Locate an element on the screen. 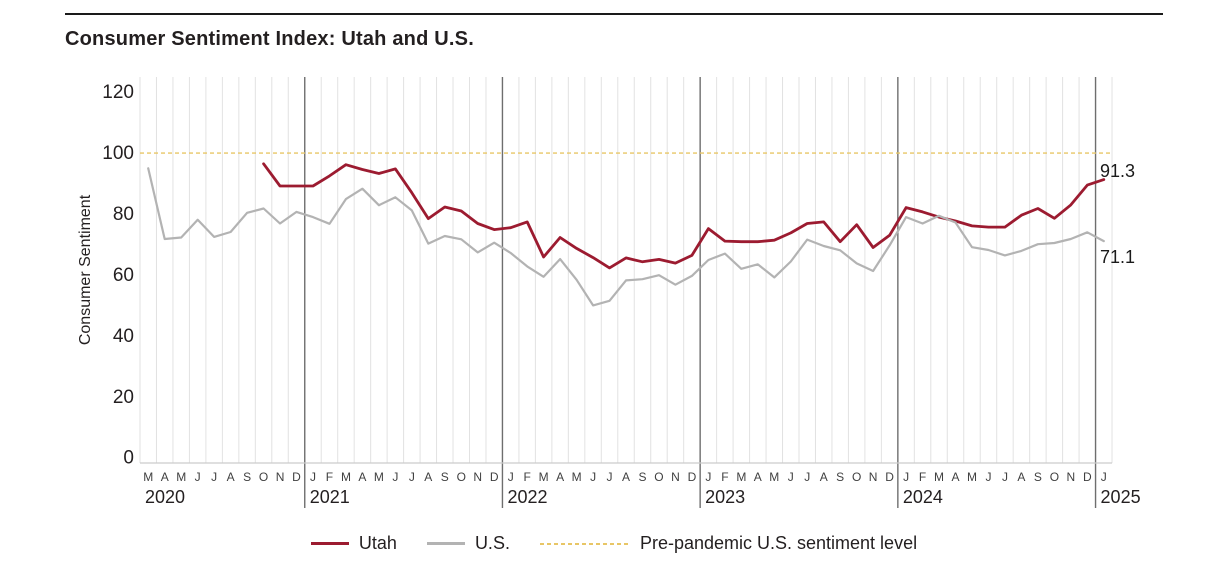  y-tick-label: 40 is located at coordinates (123, 336).